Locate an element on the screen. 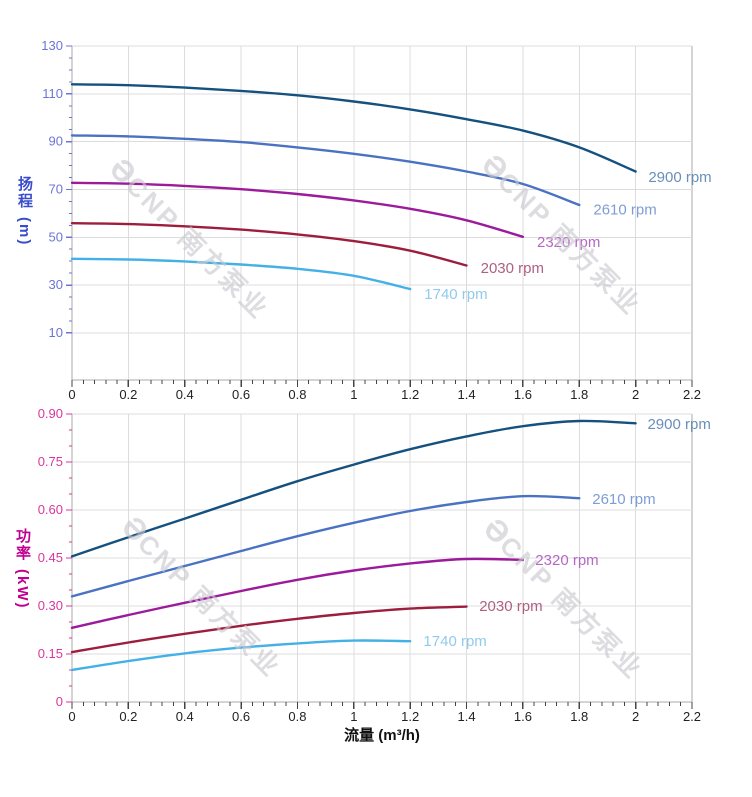 This screenshot has width=752, height=797. y-tick-label: 0.75 is located at coordinates (50, 461).